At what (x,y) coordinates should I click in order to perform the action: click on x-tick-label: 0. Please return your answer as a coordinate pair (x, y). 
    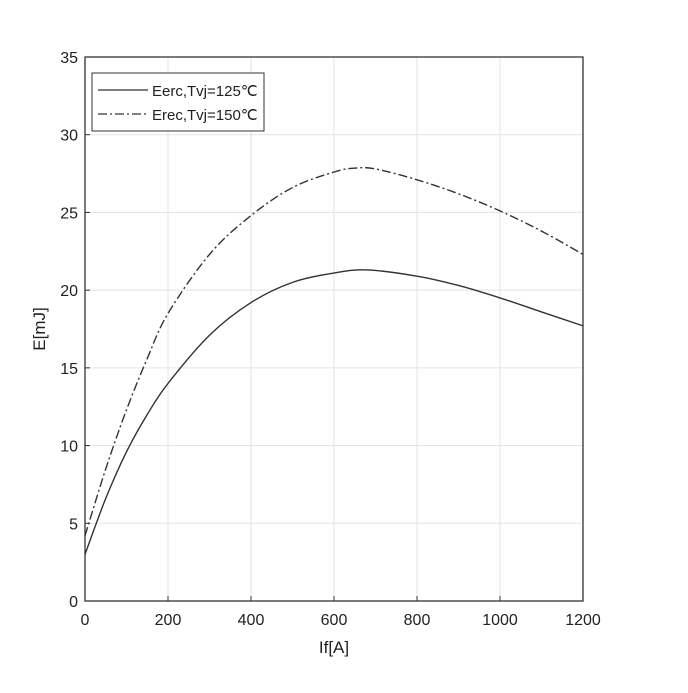
    Looking at the image, I should click on (85, 620).